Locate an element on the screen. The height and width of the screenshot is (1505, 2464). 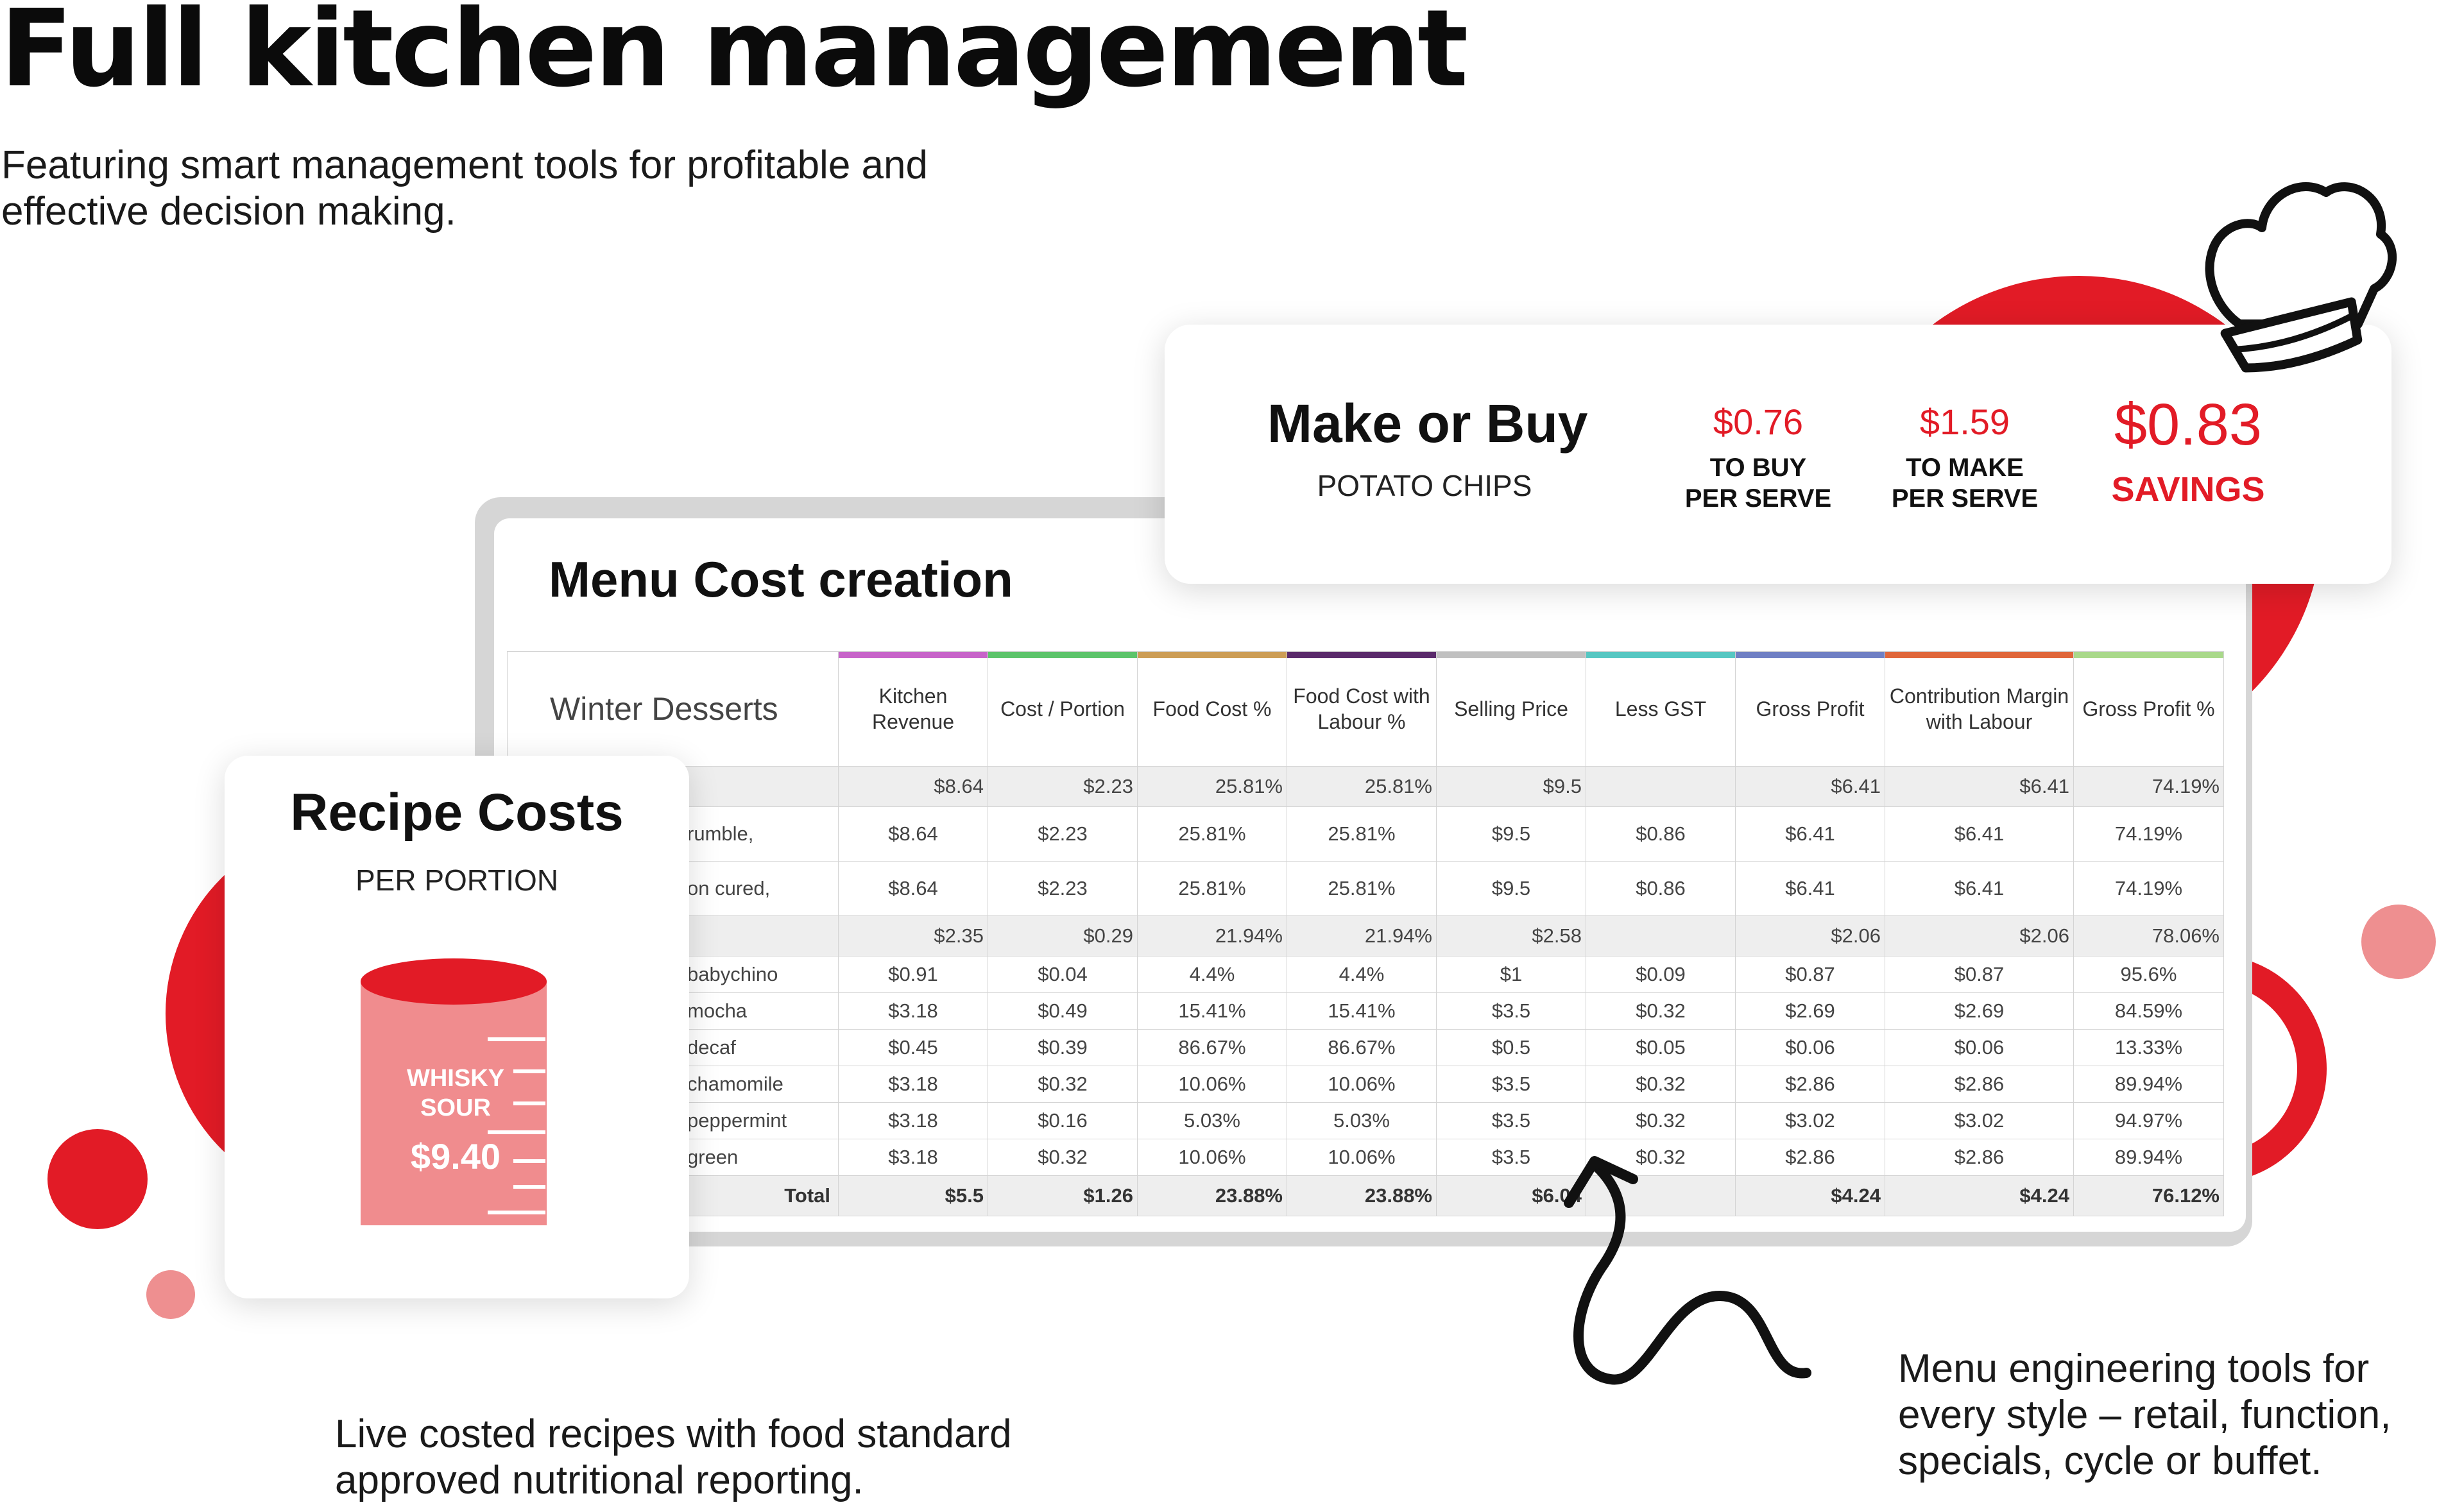
table-cell: $0.86 is located at coordinates (1661, 834).